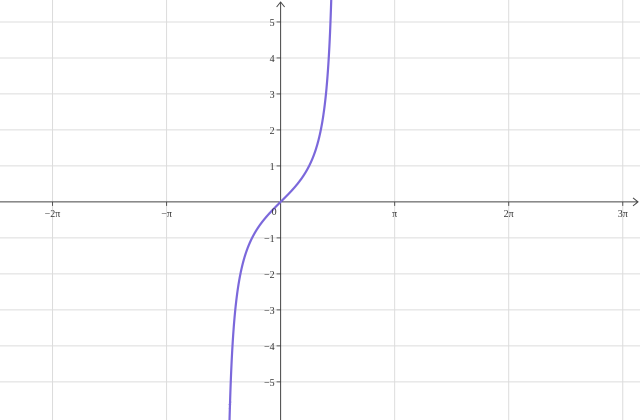  I want to click on origin-label: 0, so click(274, 212).